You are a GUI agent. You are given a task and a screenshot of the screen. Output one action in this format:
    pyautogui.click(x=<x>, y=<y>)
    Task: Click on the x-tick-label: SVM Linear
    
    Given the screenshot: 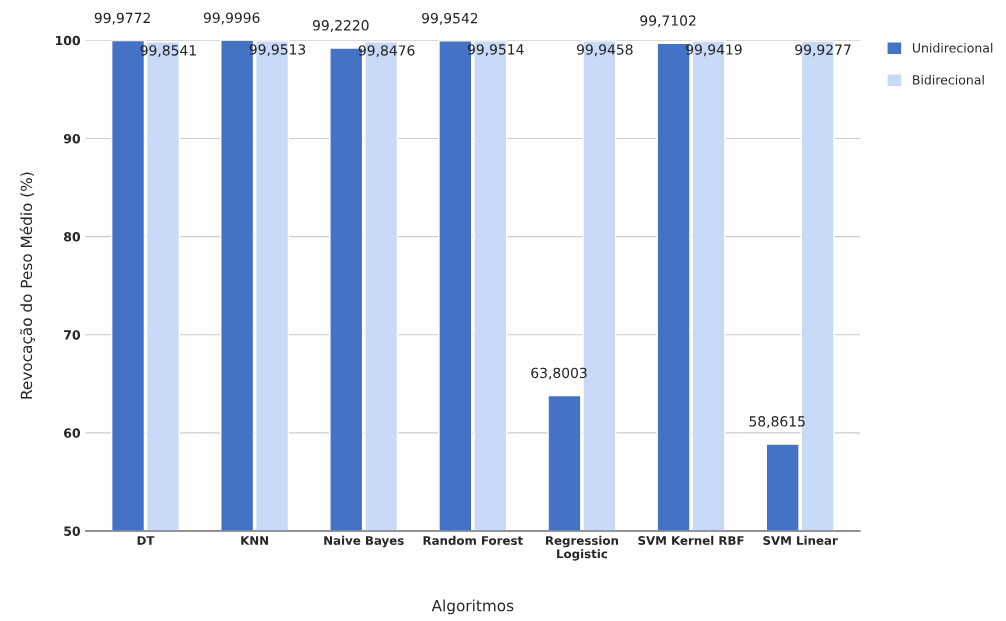 What is the action you would take?
    pyautogui.click(x=800, y=540)
    